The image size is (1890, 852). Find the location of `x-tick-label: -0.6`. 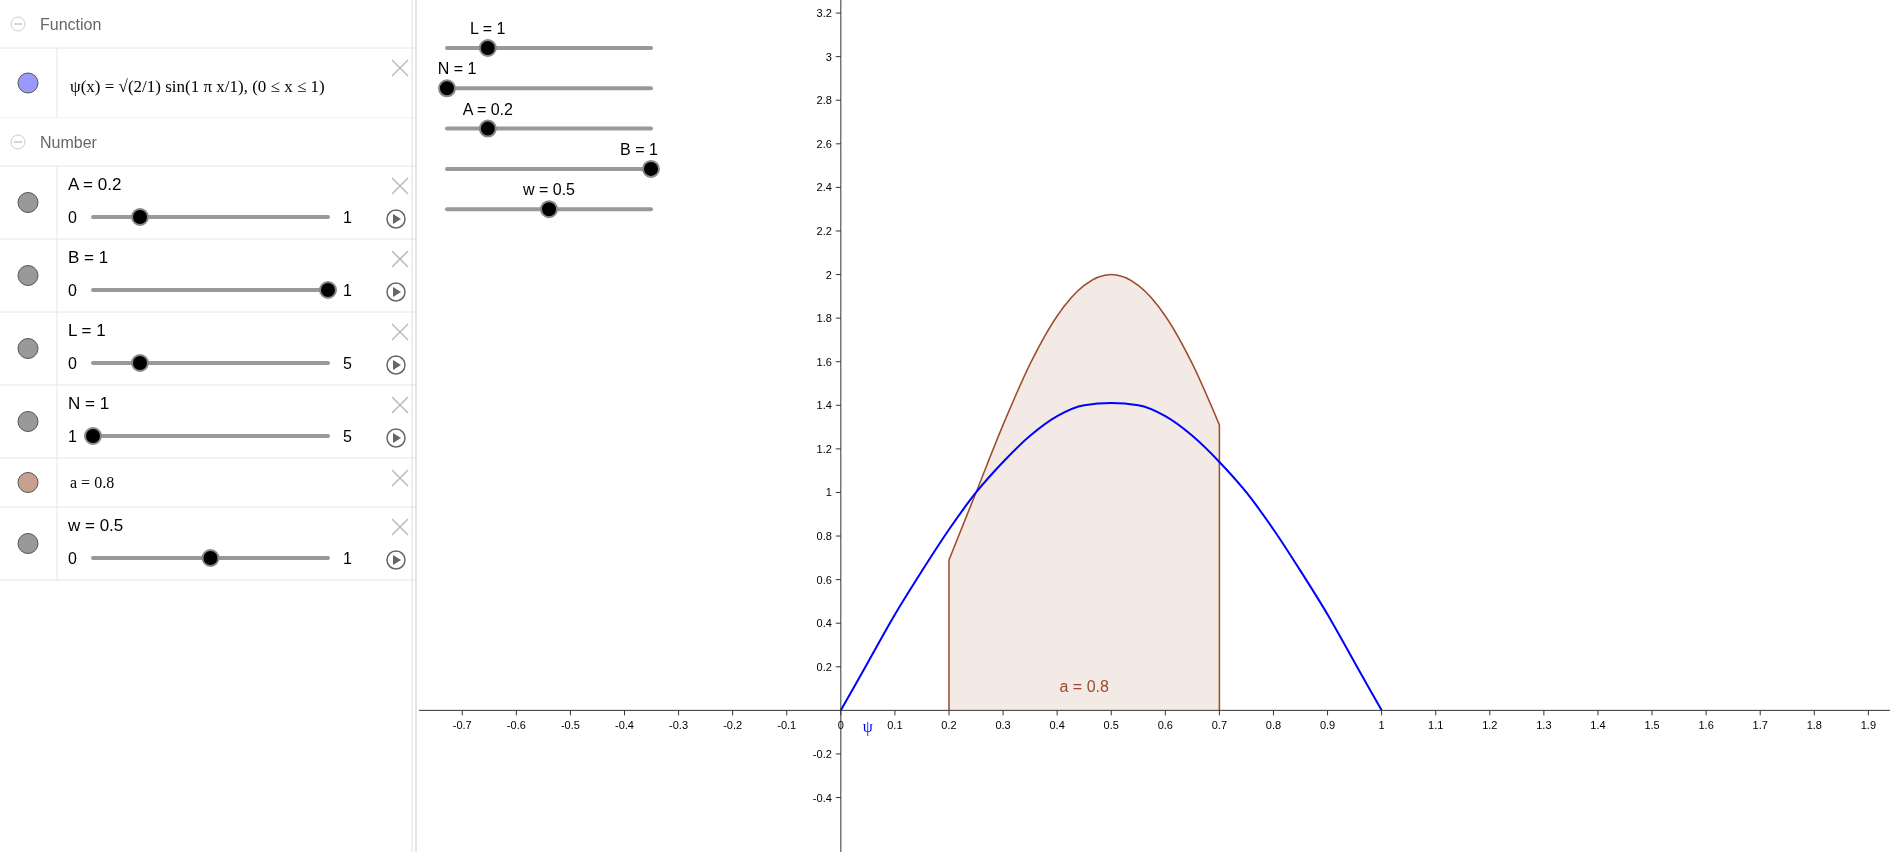

x-tick-label: -0.6 is located at coordinates (516, 725).